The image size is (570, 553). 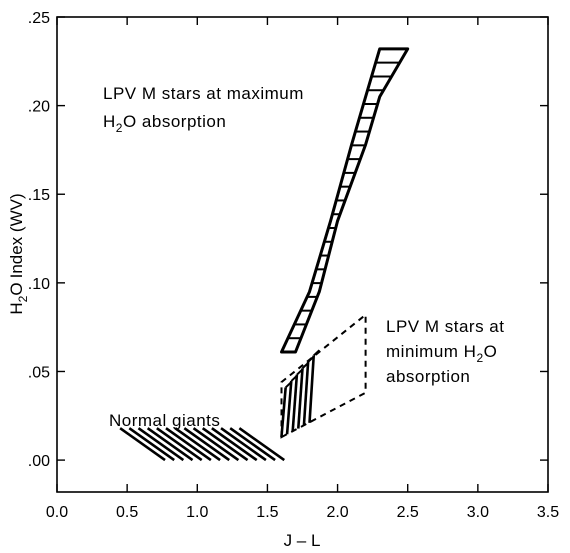 I want to click on region-label: H2O absorption, so click(x=164, y=123).